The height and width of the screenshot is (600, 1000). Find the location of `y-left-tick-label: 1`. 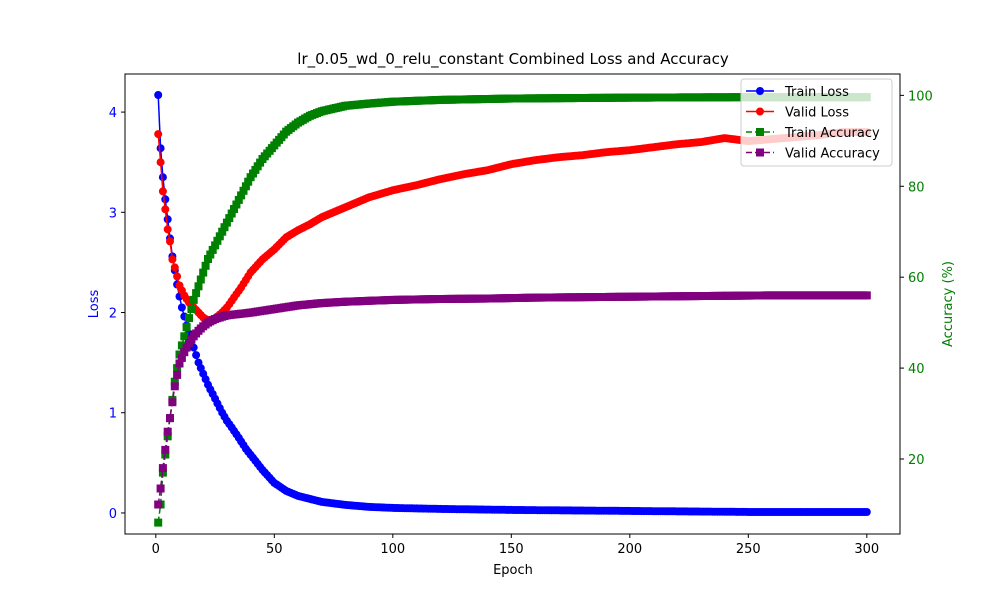

y-left-tick-label: 1 is located at coordinates (113, 414).